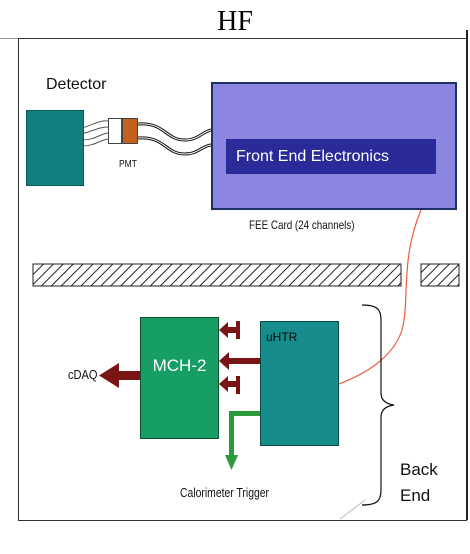  I want to click on frame-corner-mark, so click(352, 509).